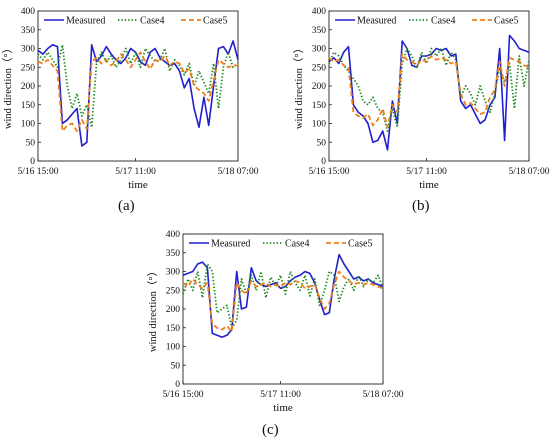 This screenshot has width=550, height=444. I want to click on panel-label-c: (c), so click(270, 430).